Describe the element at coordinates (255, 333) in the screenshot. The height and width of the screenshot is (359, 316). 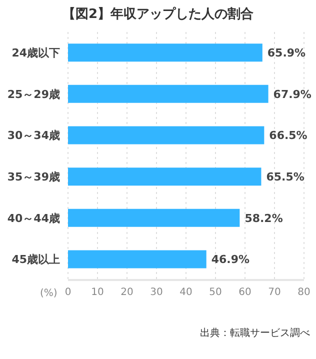
I see `source-note: 出典：転職サービス調べ` at that location.